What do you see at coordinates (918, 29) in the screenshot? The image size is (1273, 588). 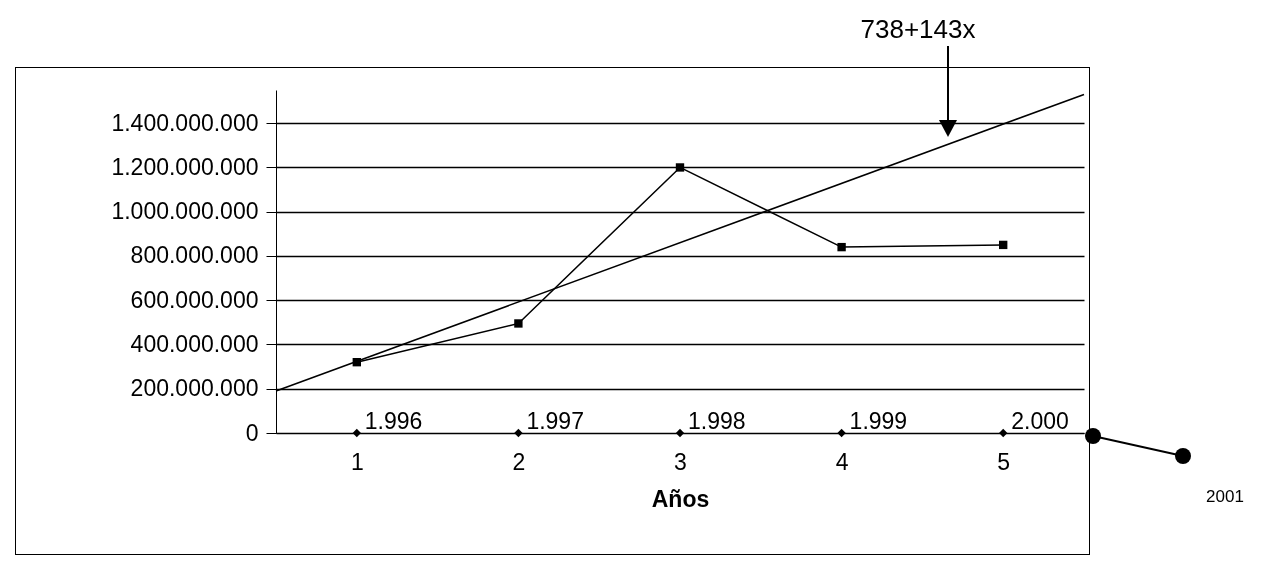 I see `text: 738+143x` at bounding box center [918, 29].